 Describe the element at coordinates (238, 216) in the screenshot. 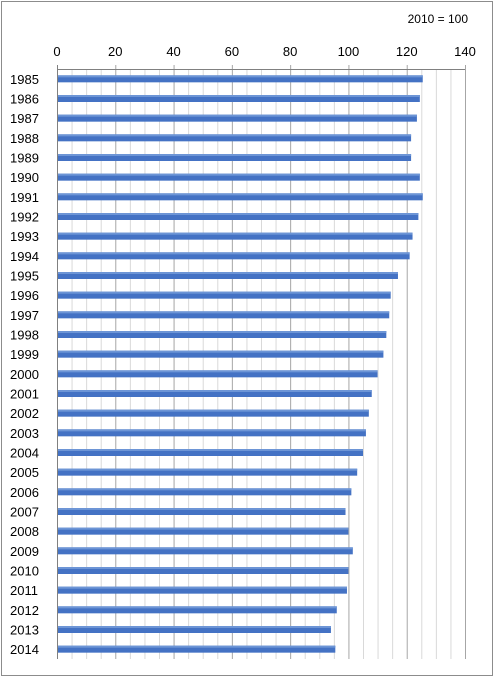

I see `bar-1992` at that location.